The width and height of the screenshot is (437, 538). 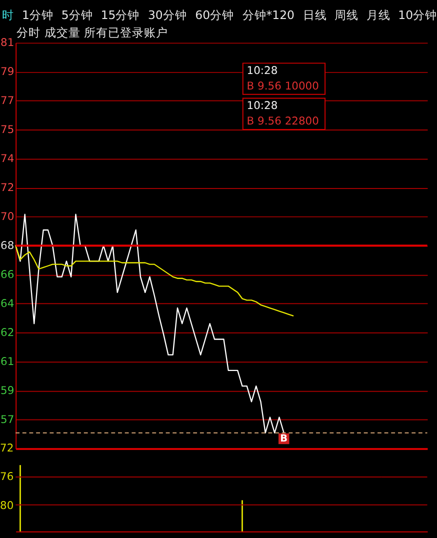 What do you see at coordinates (8, 15) in the screenshot?
I see `text: 时` at bounding box center [8, 15].